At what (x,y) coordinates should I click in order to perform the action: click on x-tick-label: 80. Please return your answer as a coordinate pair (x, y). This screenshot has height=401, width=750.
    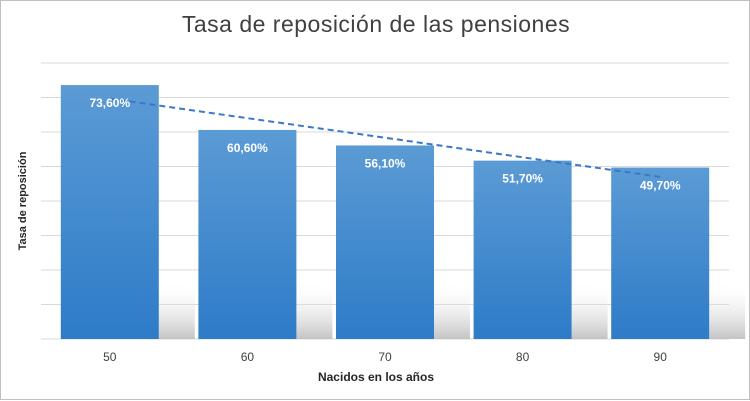
    Looking at the image, I should click on (523, 357).